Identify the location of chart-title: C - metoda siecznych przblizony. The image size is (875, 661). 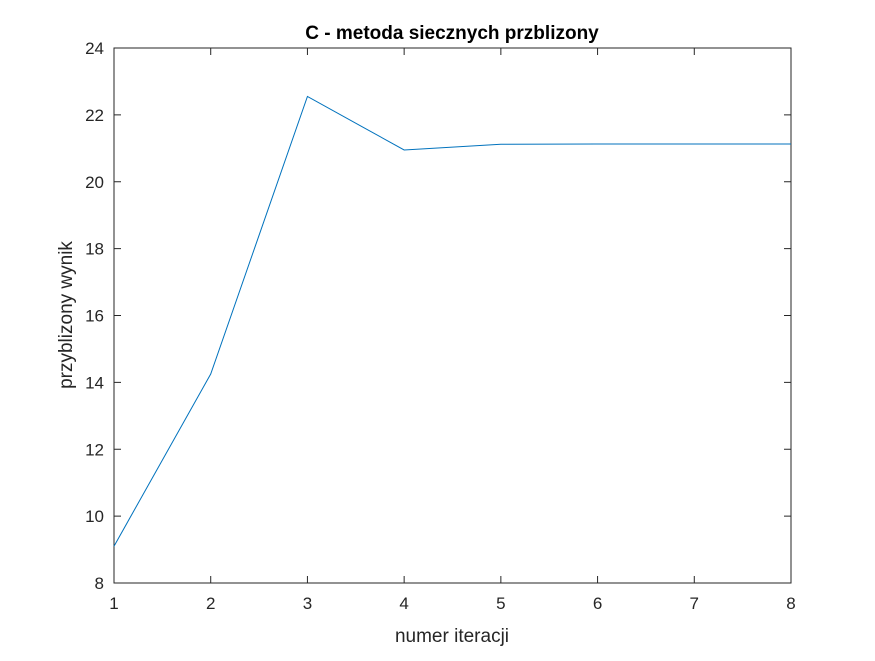
(452, 33).